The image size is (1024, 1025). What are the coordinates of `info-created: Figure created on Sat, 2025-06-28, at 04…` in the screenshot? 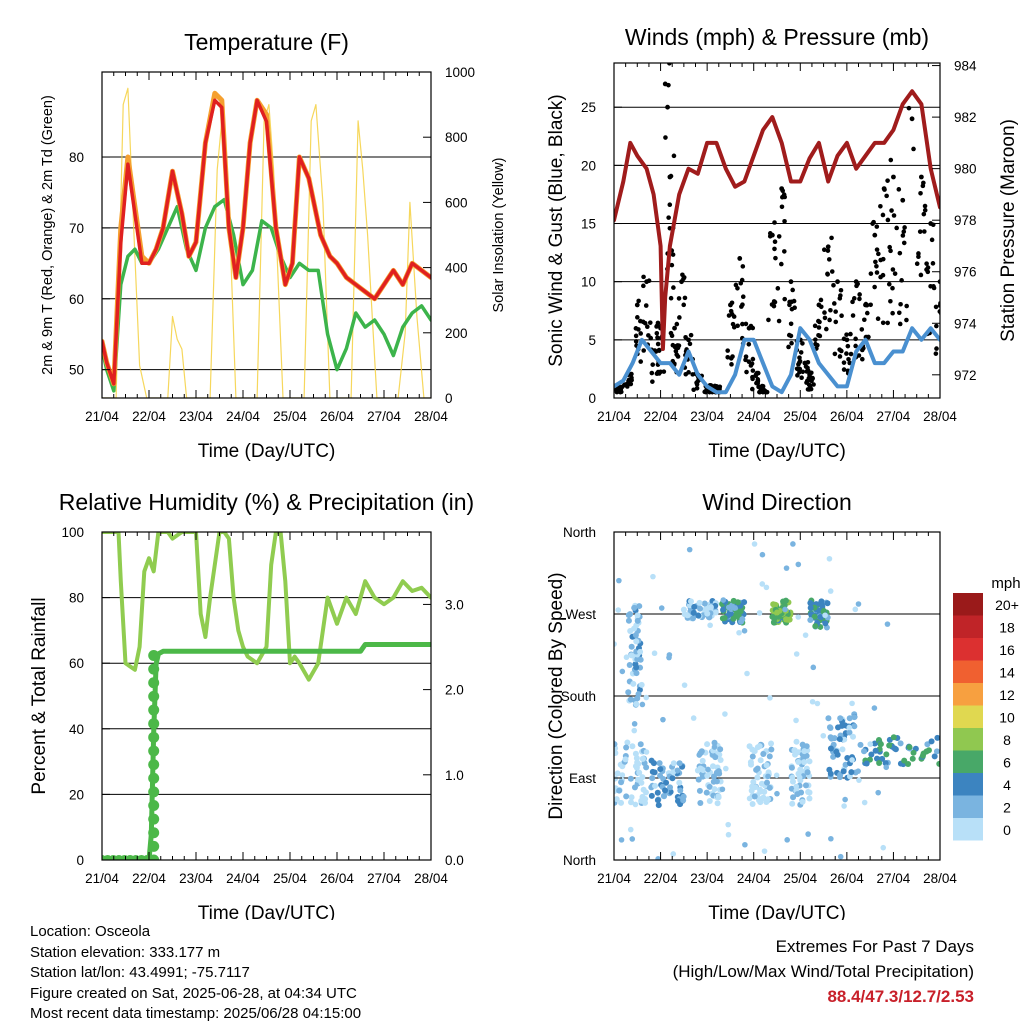 It's located at (193, 993).